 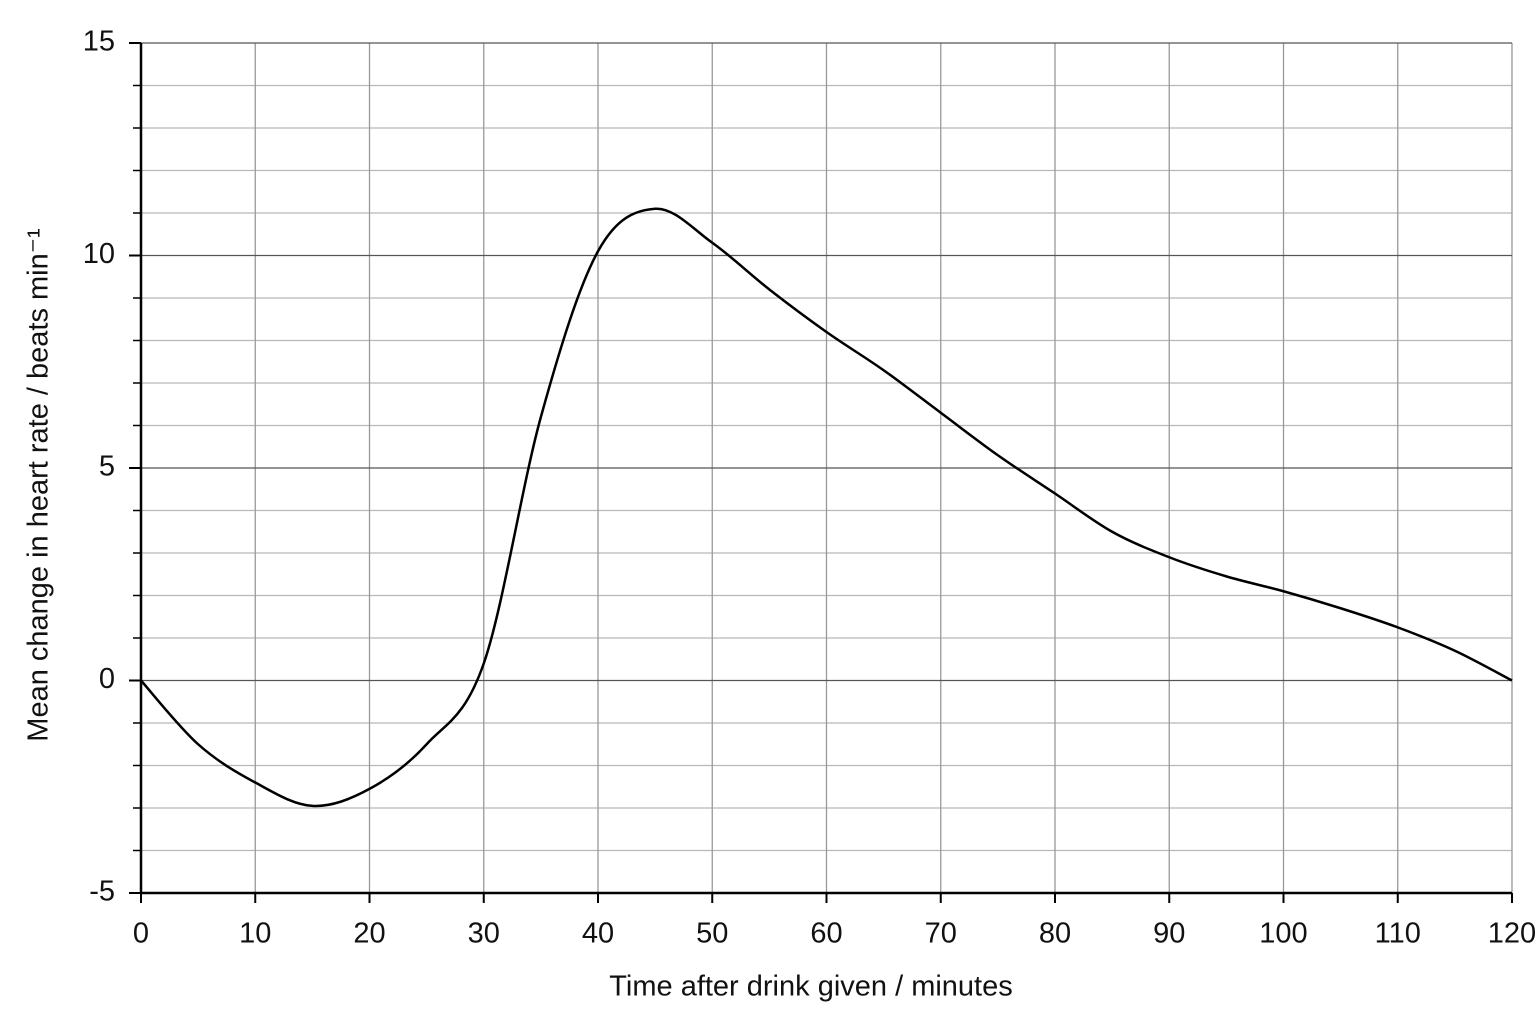 What do you see at coordinates (484, 934) in the screenshot?
I see `x-tick-label: 30` at bounding box center [484, 934].